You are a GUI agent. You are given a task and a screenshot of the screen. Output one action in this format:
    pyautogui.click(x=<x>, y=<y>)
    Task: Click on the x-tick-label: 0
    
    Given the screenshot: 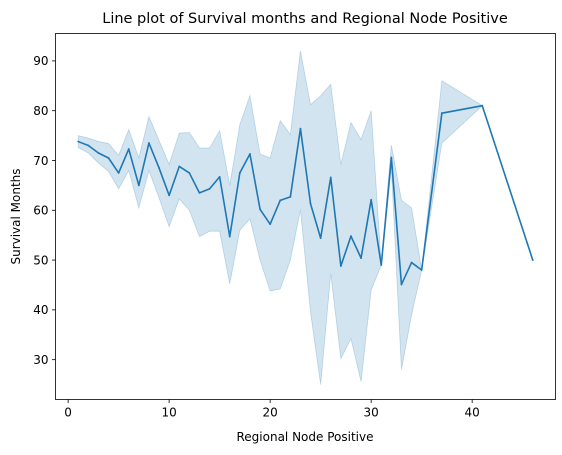 What is the action you would take?
    pyautogui.click(x=68, y=413)
    